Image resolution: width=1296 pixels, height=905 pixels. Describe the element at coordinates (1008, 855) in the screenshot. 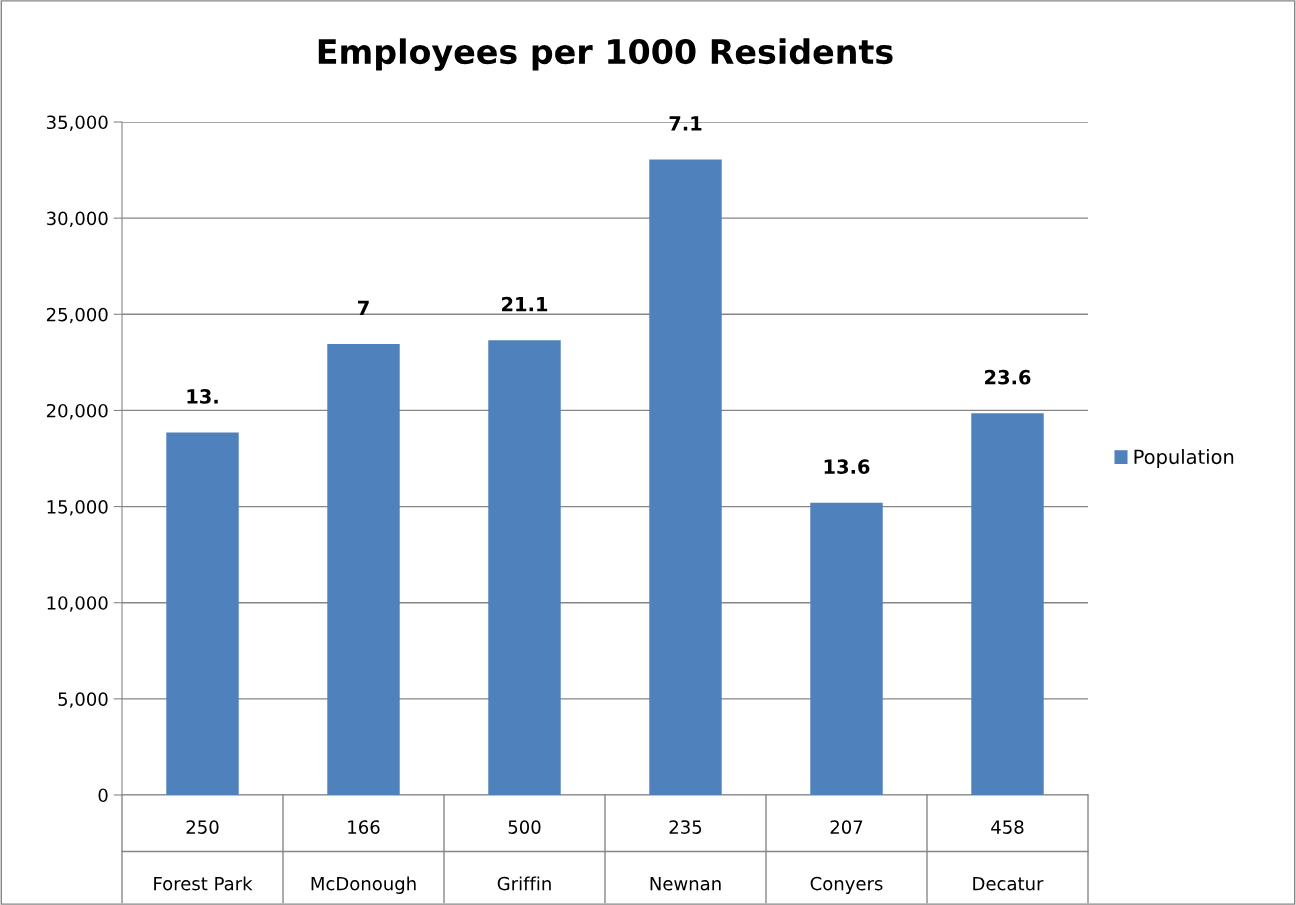

I see `category-label: 458 Decatur` at that location.